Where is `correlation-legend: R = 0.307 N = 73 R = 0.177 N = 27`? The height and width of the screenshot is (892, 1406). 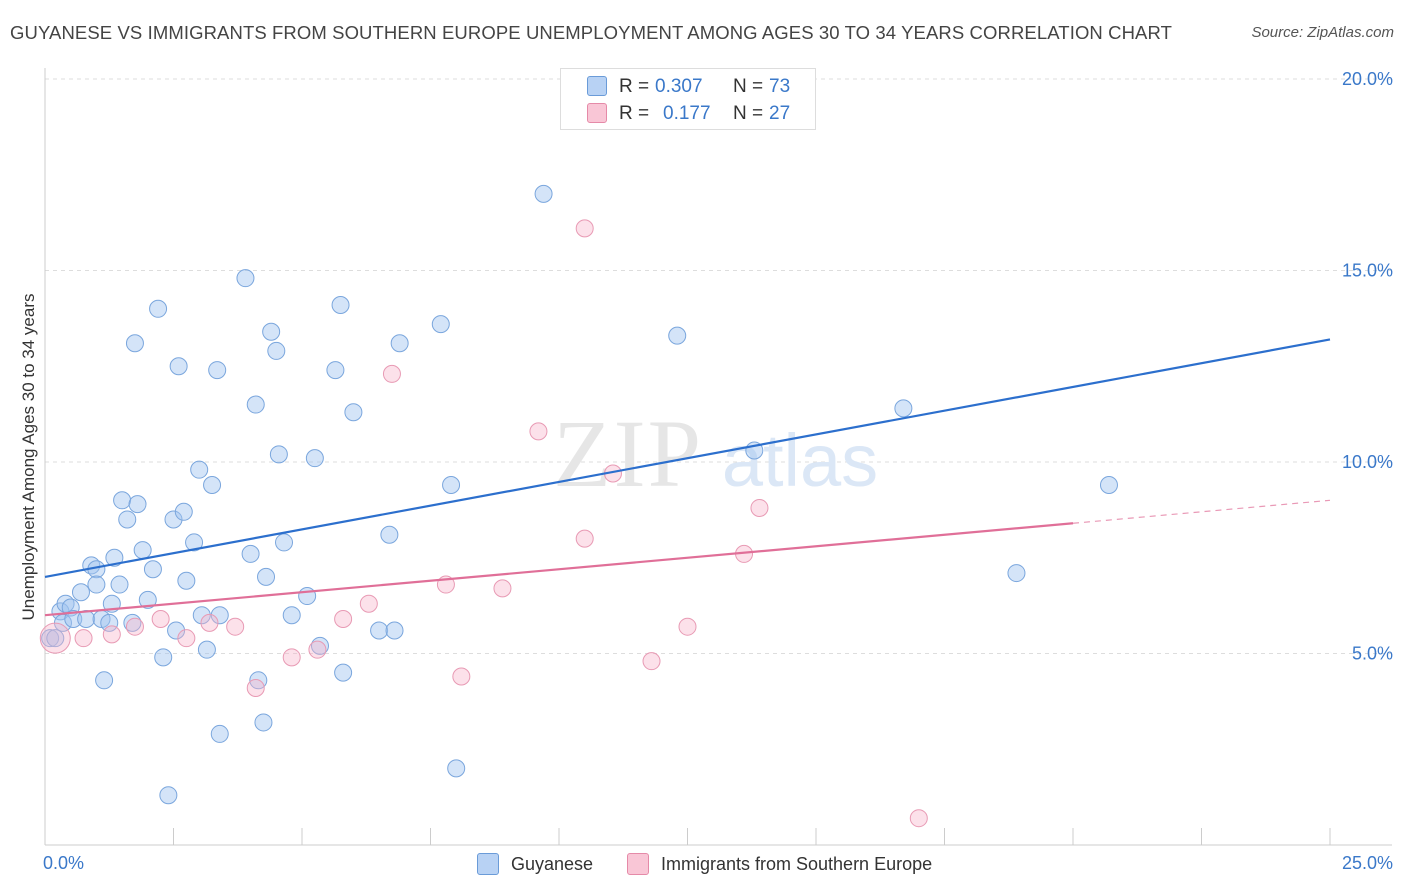 correlation-legend: R = 0.307 N = 73 R = 0.177 N = 27 is located at coordinates (688, 99).